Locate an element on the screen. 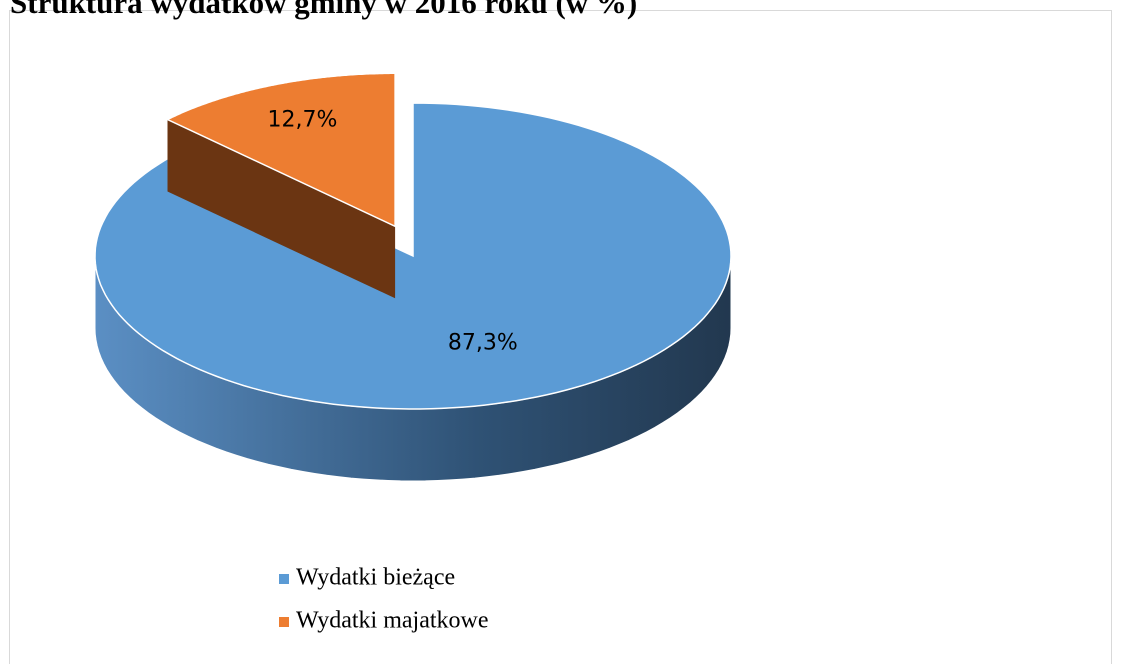 The height and width of the screenshot is (664, 1123). data-label: 12,7% is located at coordinates (303, 120).